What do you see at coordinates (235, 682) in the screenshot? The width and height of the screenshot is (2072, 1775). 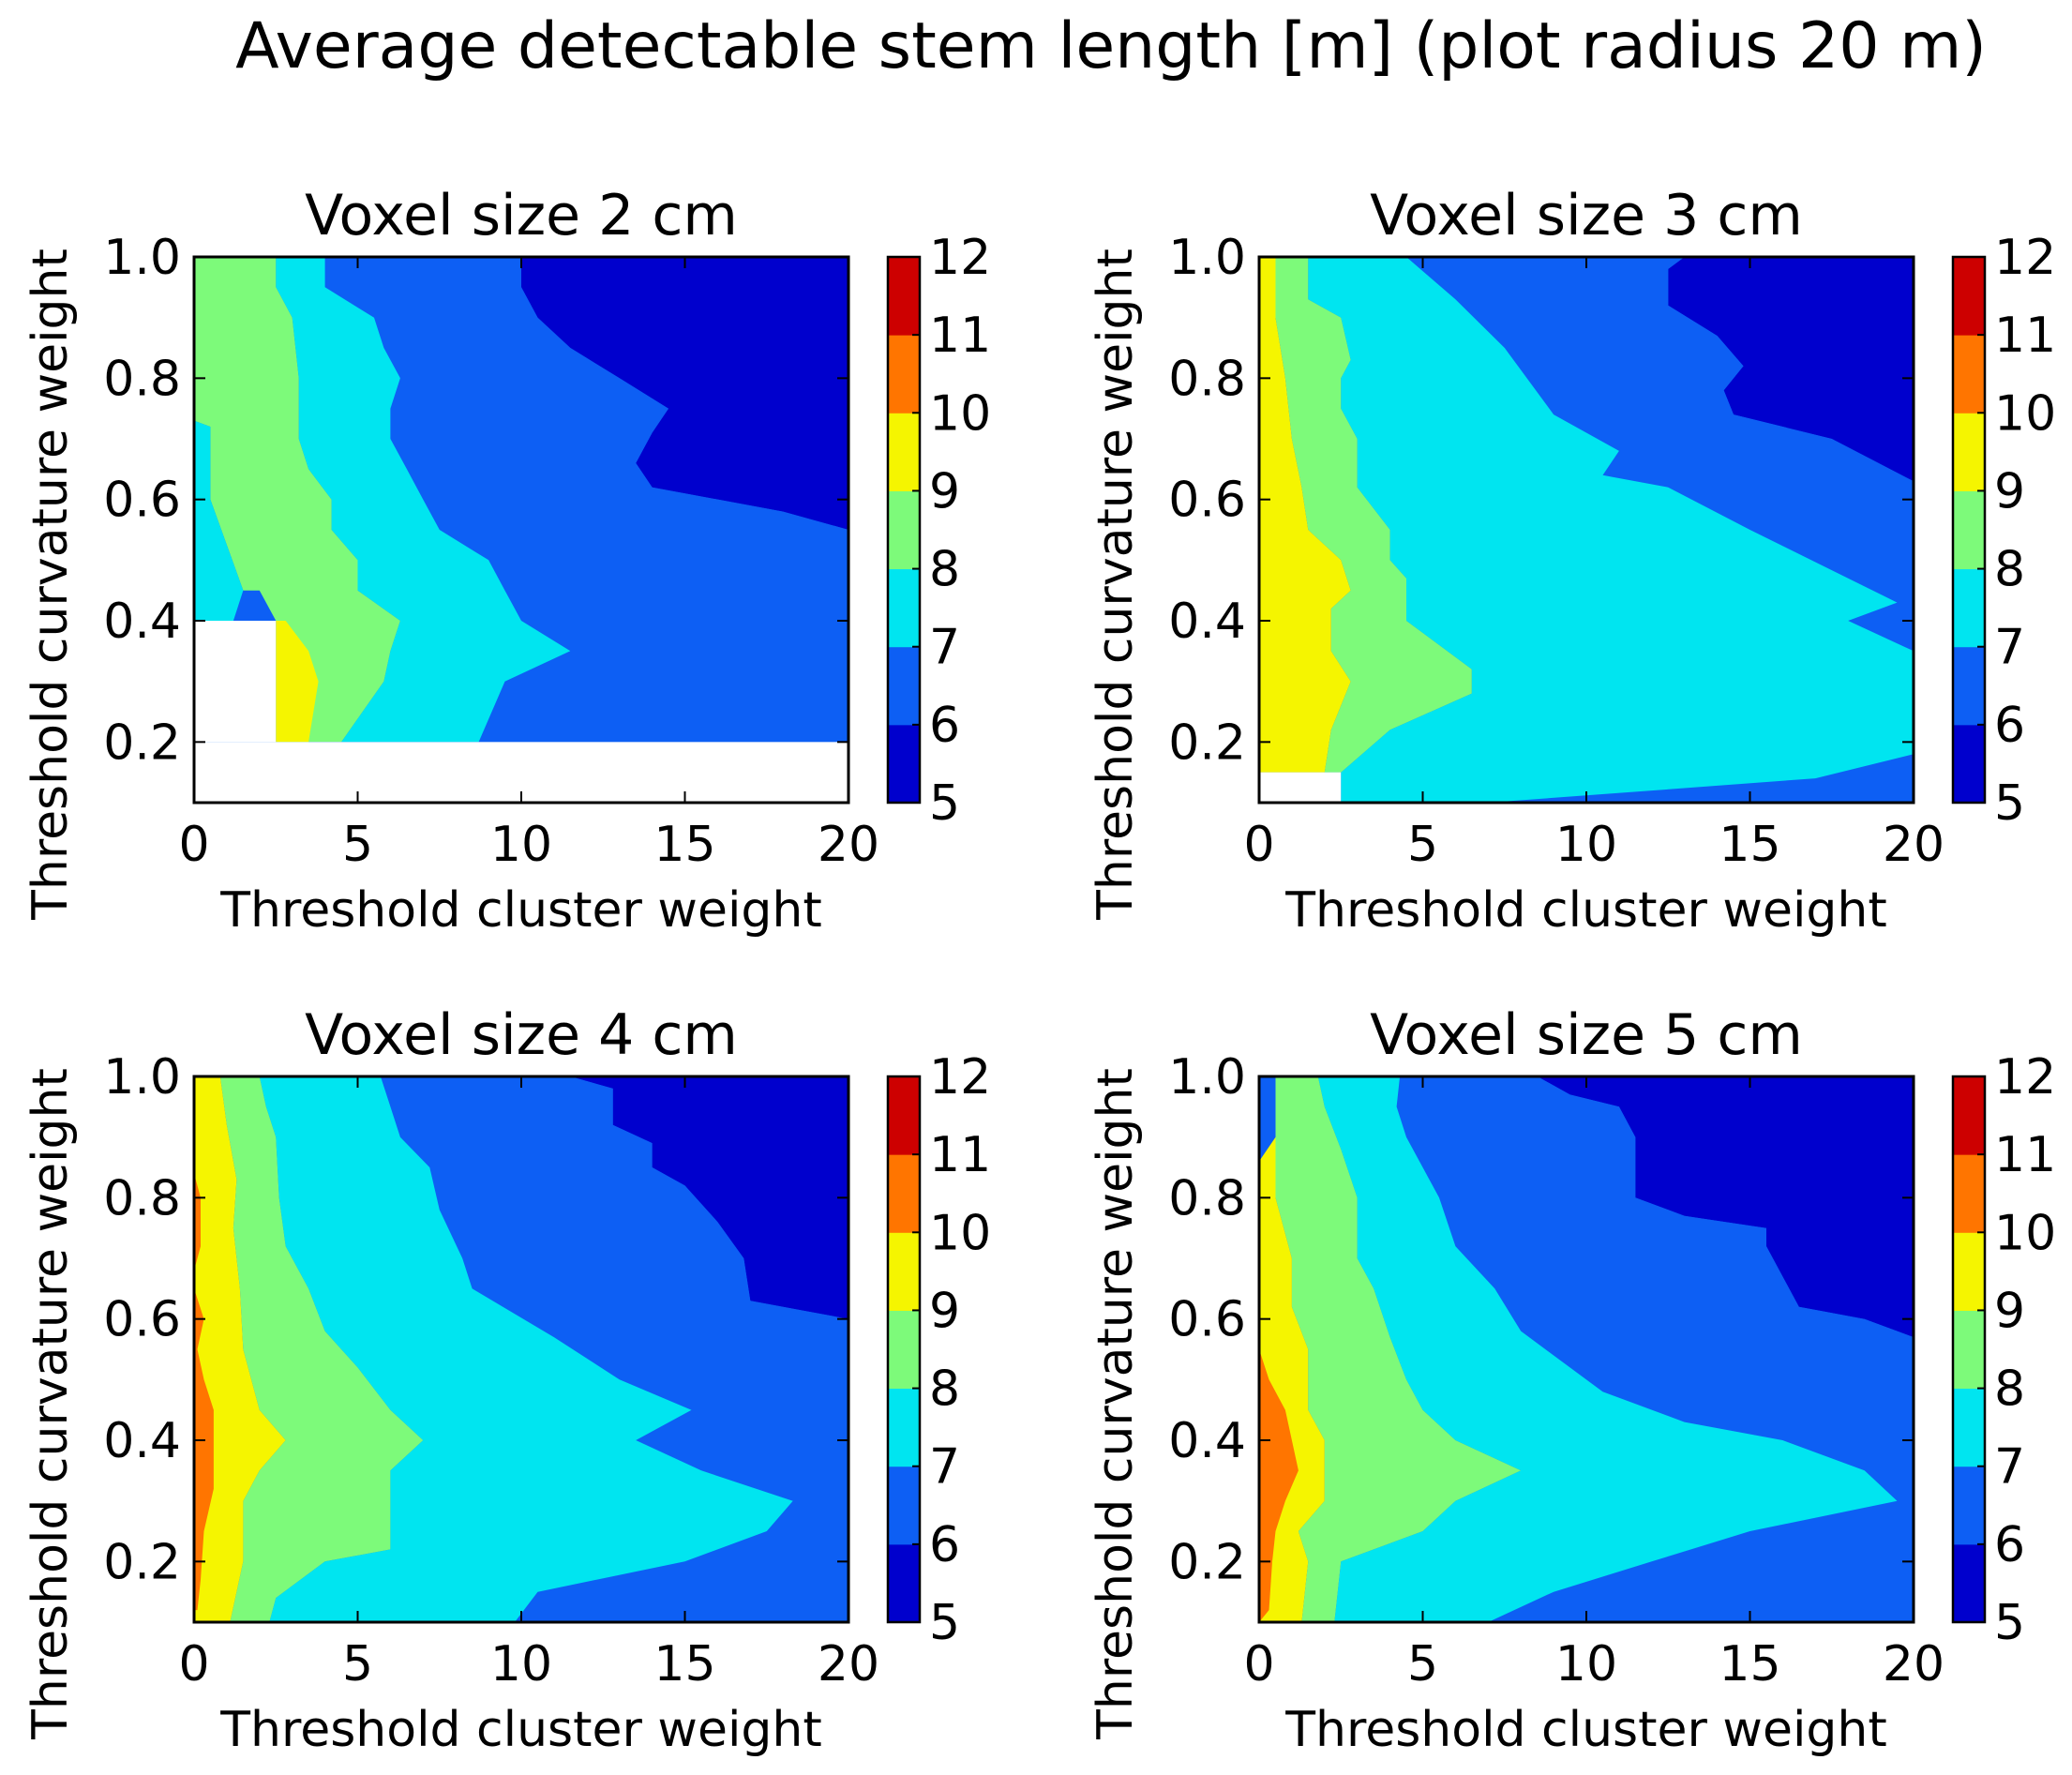 I see `missing-data-region` at bounding box center [235, 682].